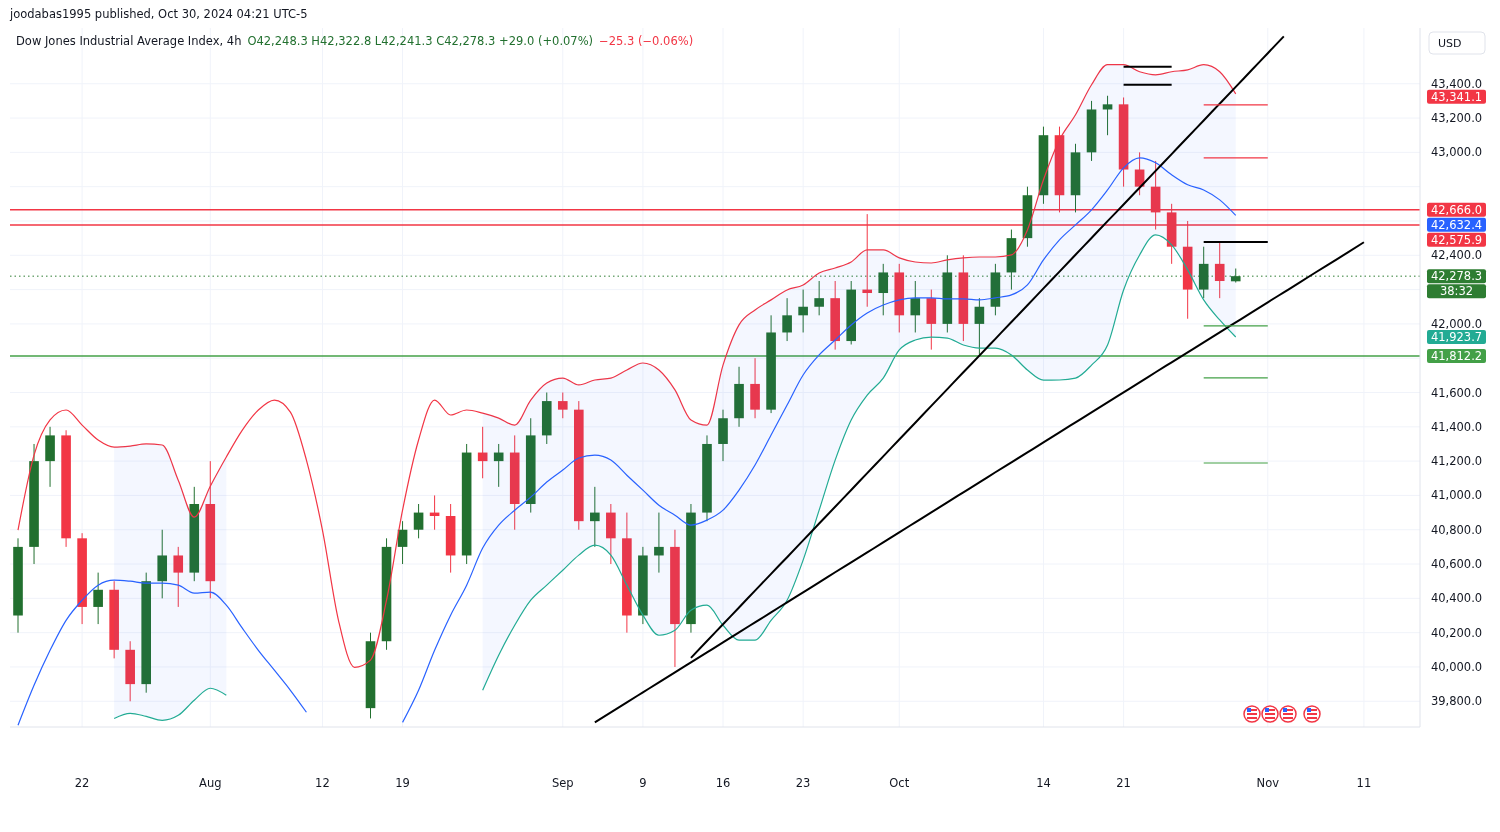 The height and width of the screenshot is (832, 1500). What do you see at coordinates (1456, 598) in the screenshot?
I see `y-tick-label: 40,400.0` at bounding box center [1456, 598].